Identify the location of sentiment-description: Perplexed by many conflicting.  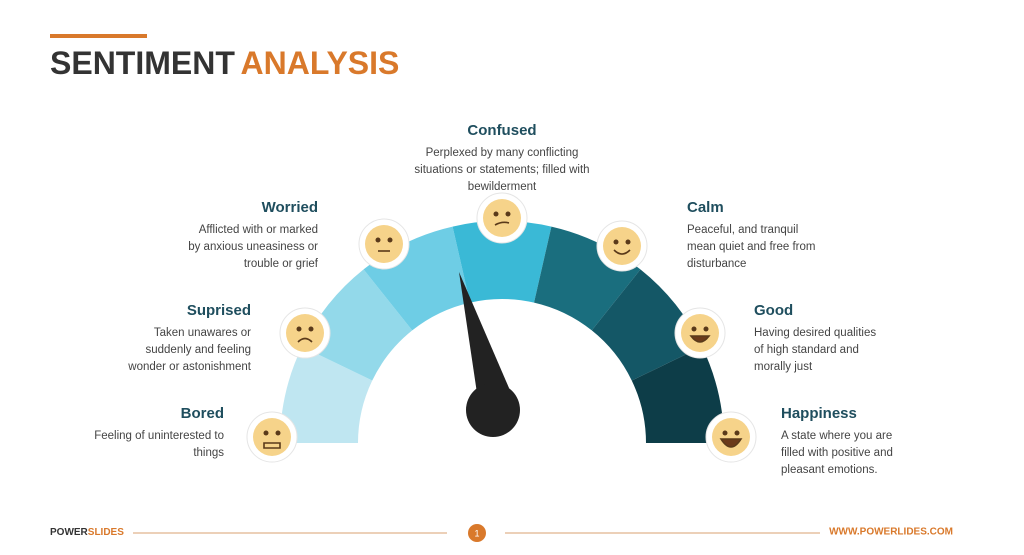
(502, 153).